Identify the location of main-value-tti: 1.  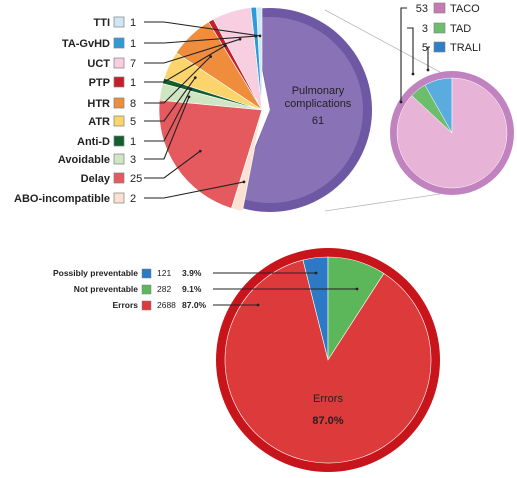
(133, 23).